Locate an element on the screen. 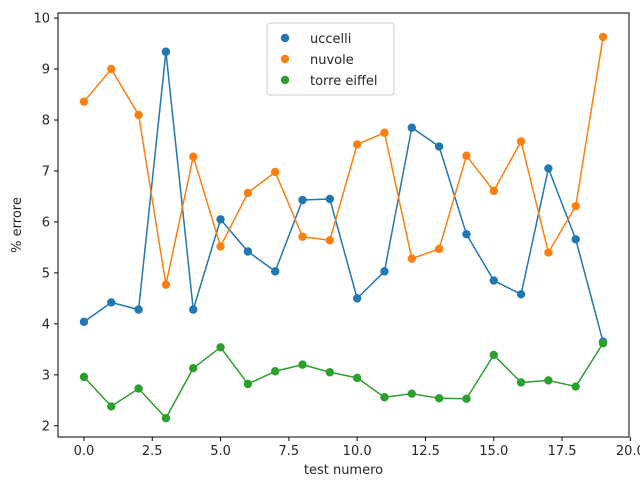  y-tick-label: 7 is located at coordinates (46, 171).